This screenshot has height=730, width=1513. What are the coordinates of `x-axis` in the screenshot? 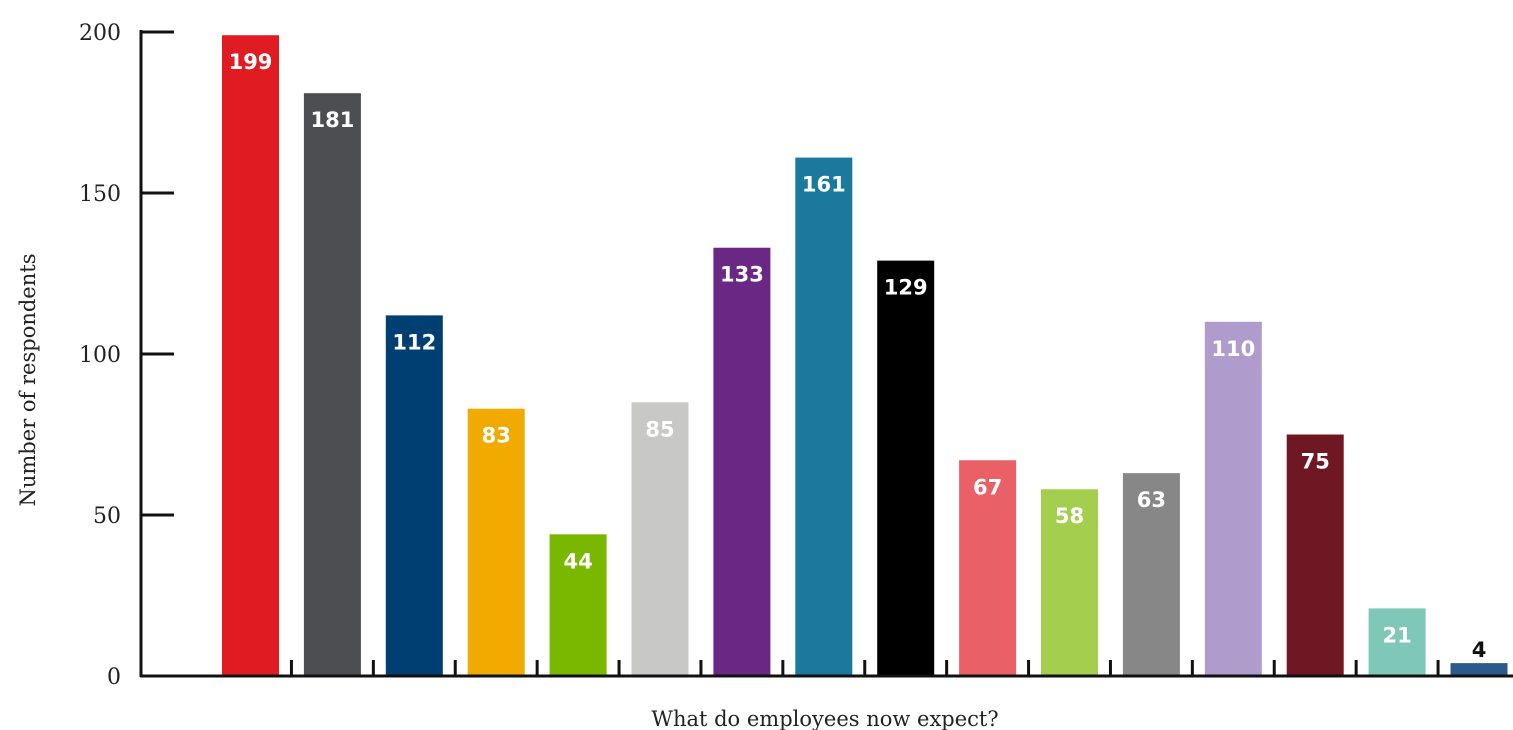 It's located at (826, 669).